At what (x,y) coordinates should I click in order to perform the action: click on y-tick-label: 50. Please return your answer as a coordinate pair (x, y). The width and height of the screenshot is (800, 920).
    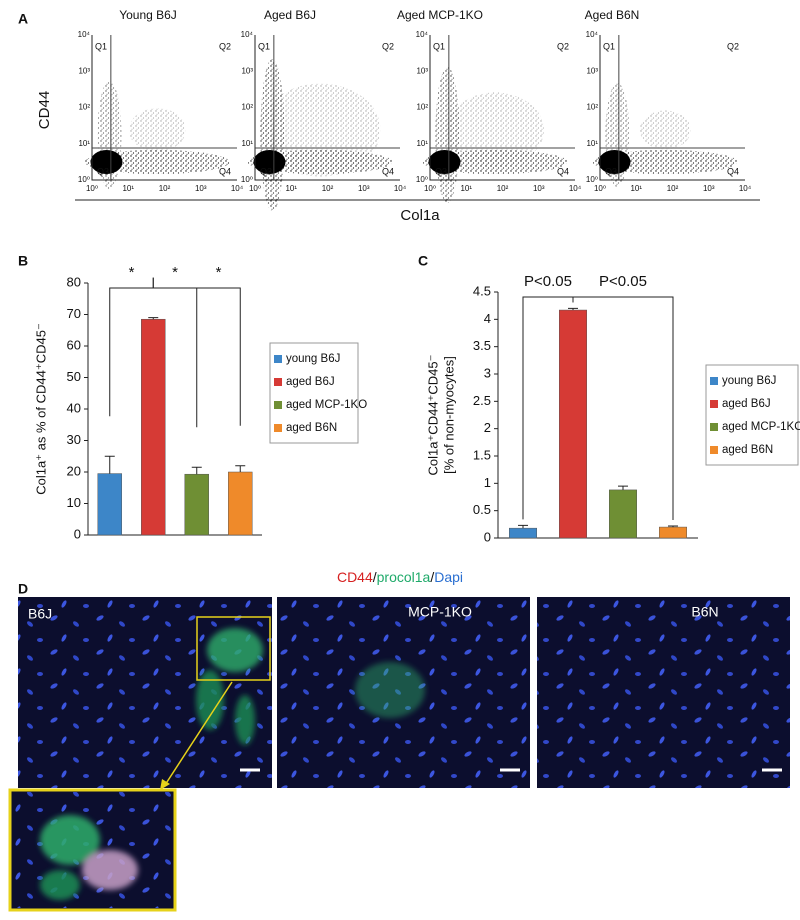
    Looking at the image, I should click on (74, 376).